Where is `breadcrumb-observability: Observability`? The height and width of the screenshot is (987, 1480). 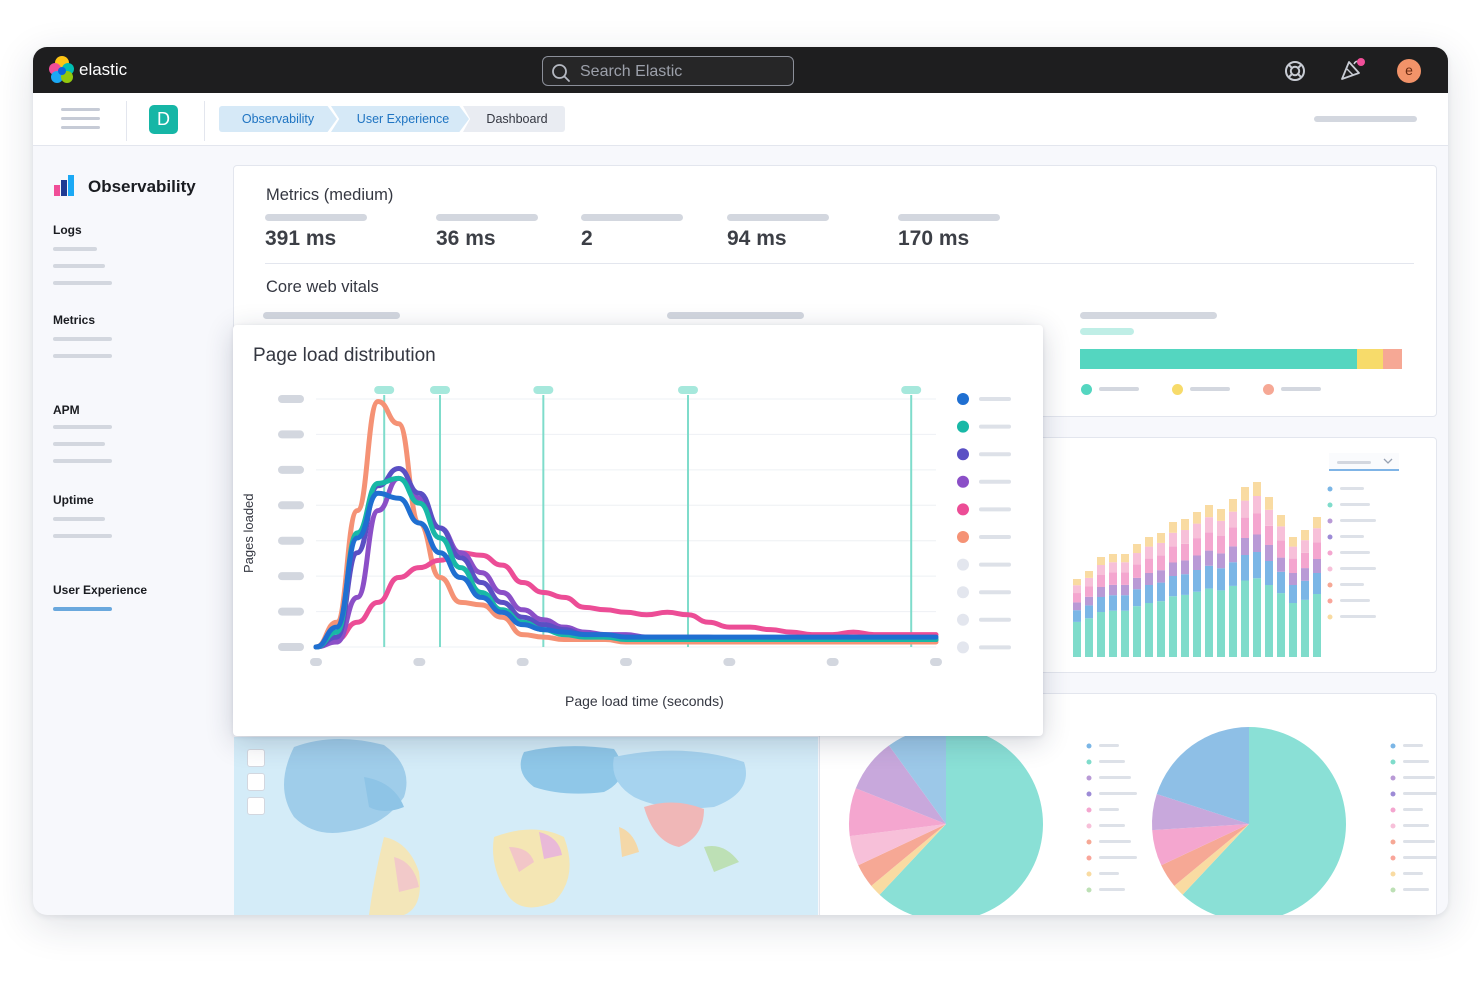
breadcrumb-observability: Observability is located at coordinates (278, 119).